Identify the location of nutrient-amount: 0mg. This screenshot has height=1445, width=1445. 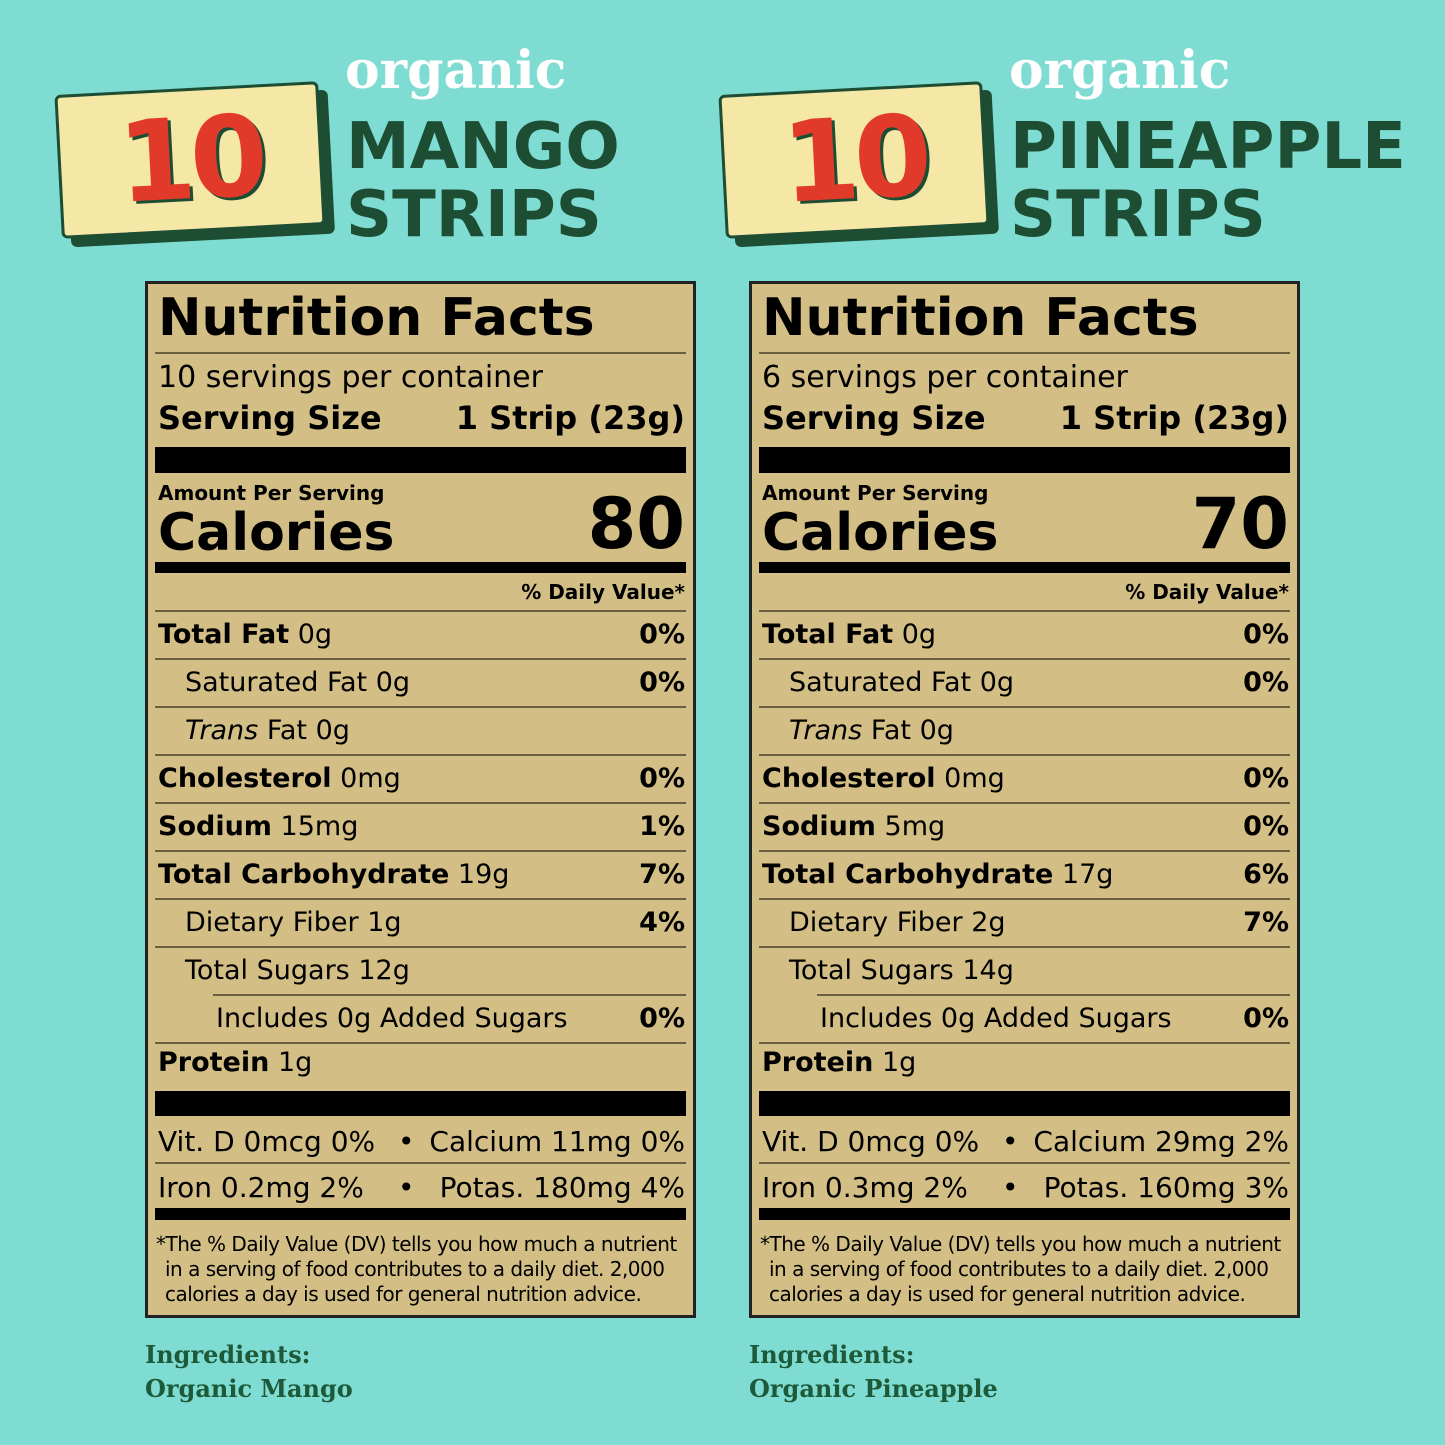
(370, 778).